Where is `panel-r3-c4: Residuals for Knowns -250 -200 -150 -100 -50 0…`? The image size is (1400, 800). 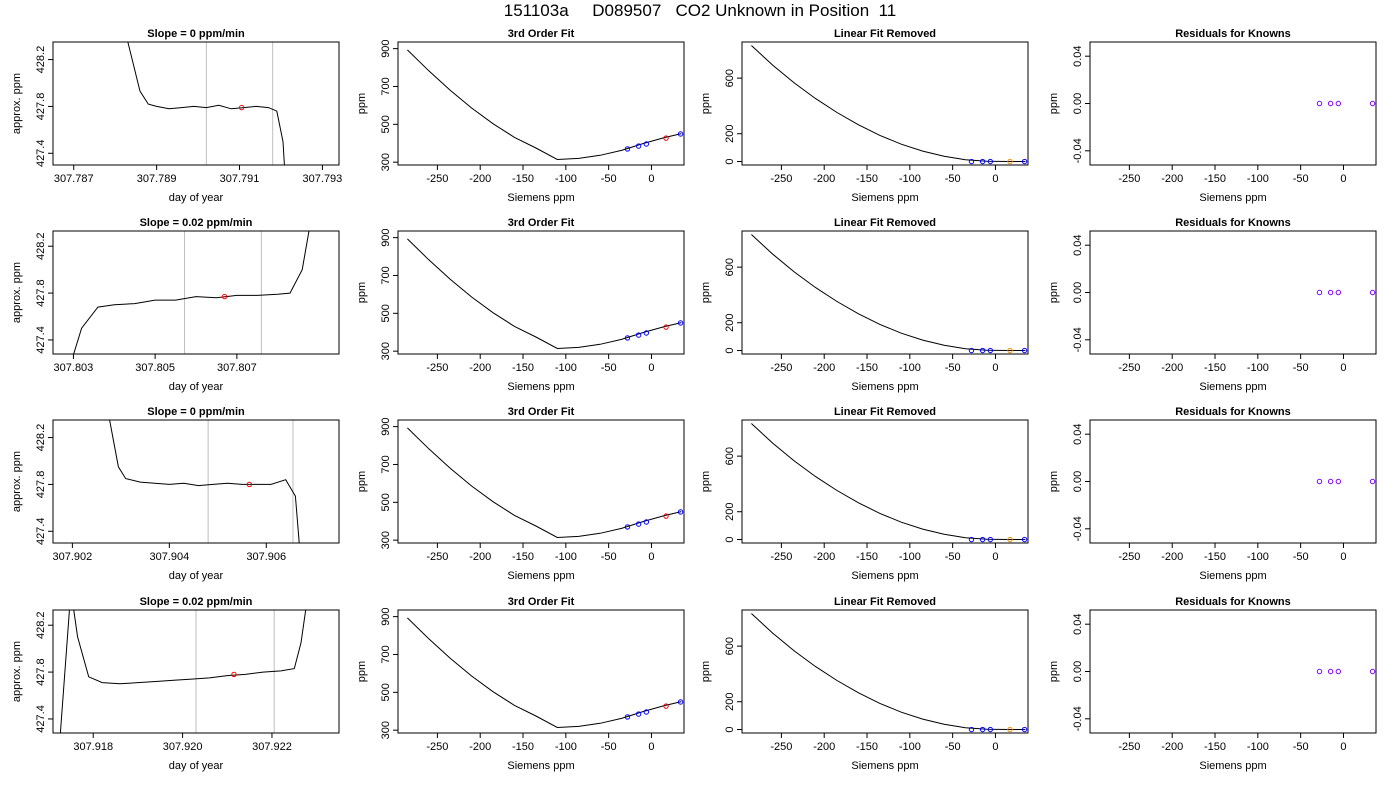 panel-r3-c4: Residuals for Knowns -250 -200 -150 -100 -50 0… is located at coordinates (1212, 494).